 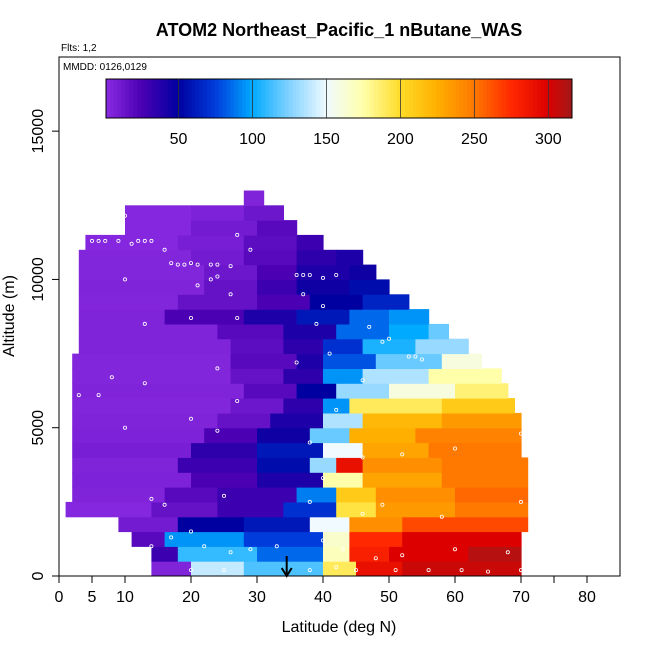 What do you see at coordinates (587, 597) in the screenshot?
I see `x-tick-label: 80` at bounding box center [587, 597].